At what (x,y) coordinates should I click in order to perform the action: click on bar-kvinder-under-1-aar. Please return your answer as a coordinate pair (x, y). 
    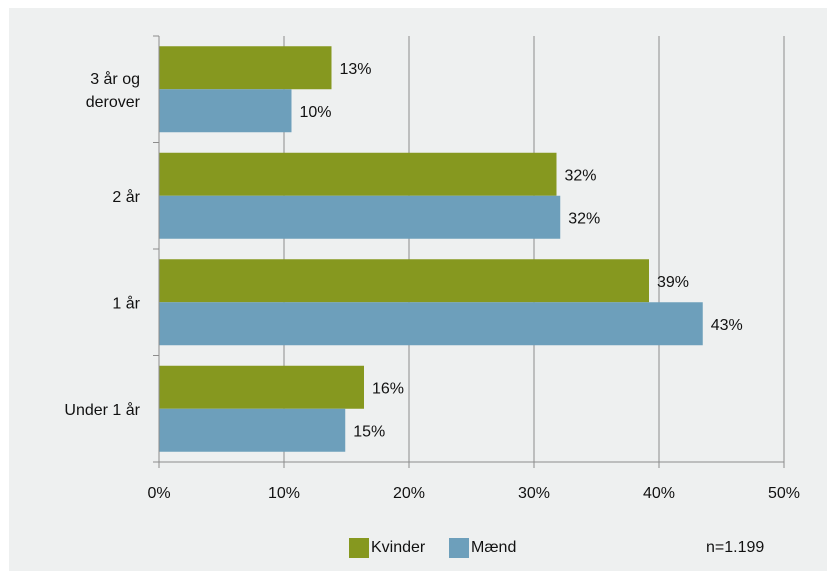
    Looking at the image, I should click on (261, 387).